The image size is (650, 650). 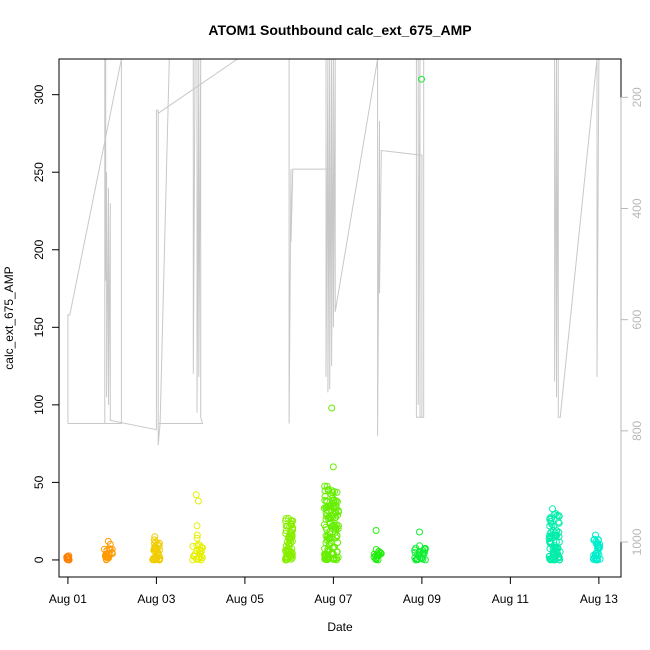 I want to click on y-tick-label: 200, so click(x=39, y=249).